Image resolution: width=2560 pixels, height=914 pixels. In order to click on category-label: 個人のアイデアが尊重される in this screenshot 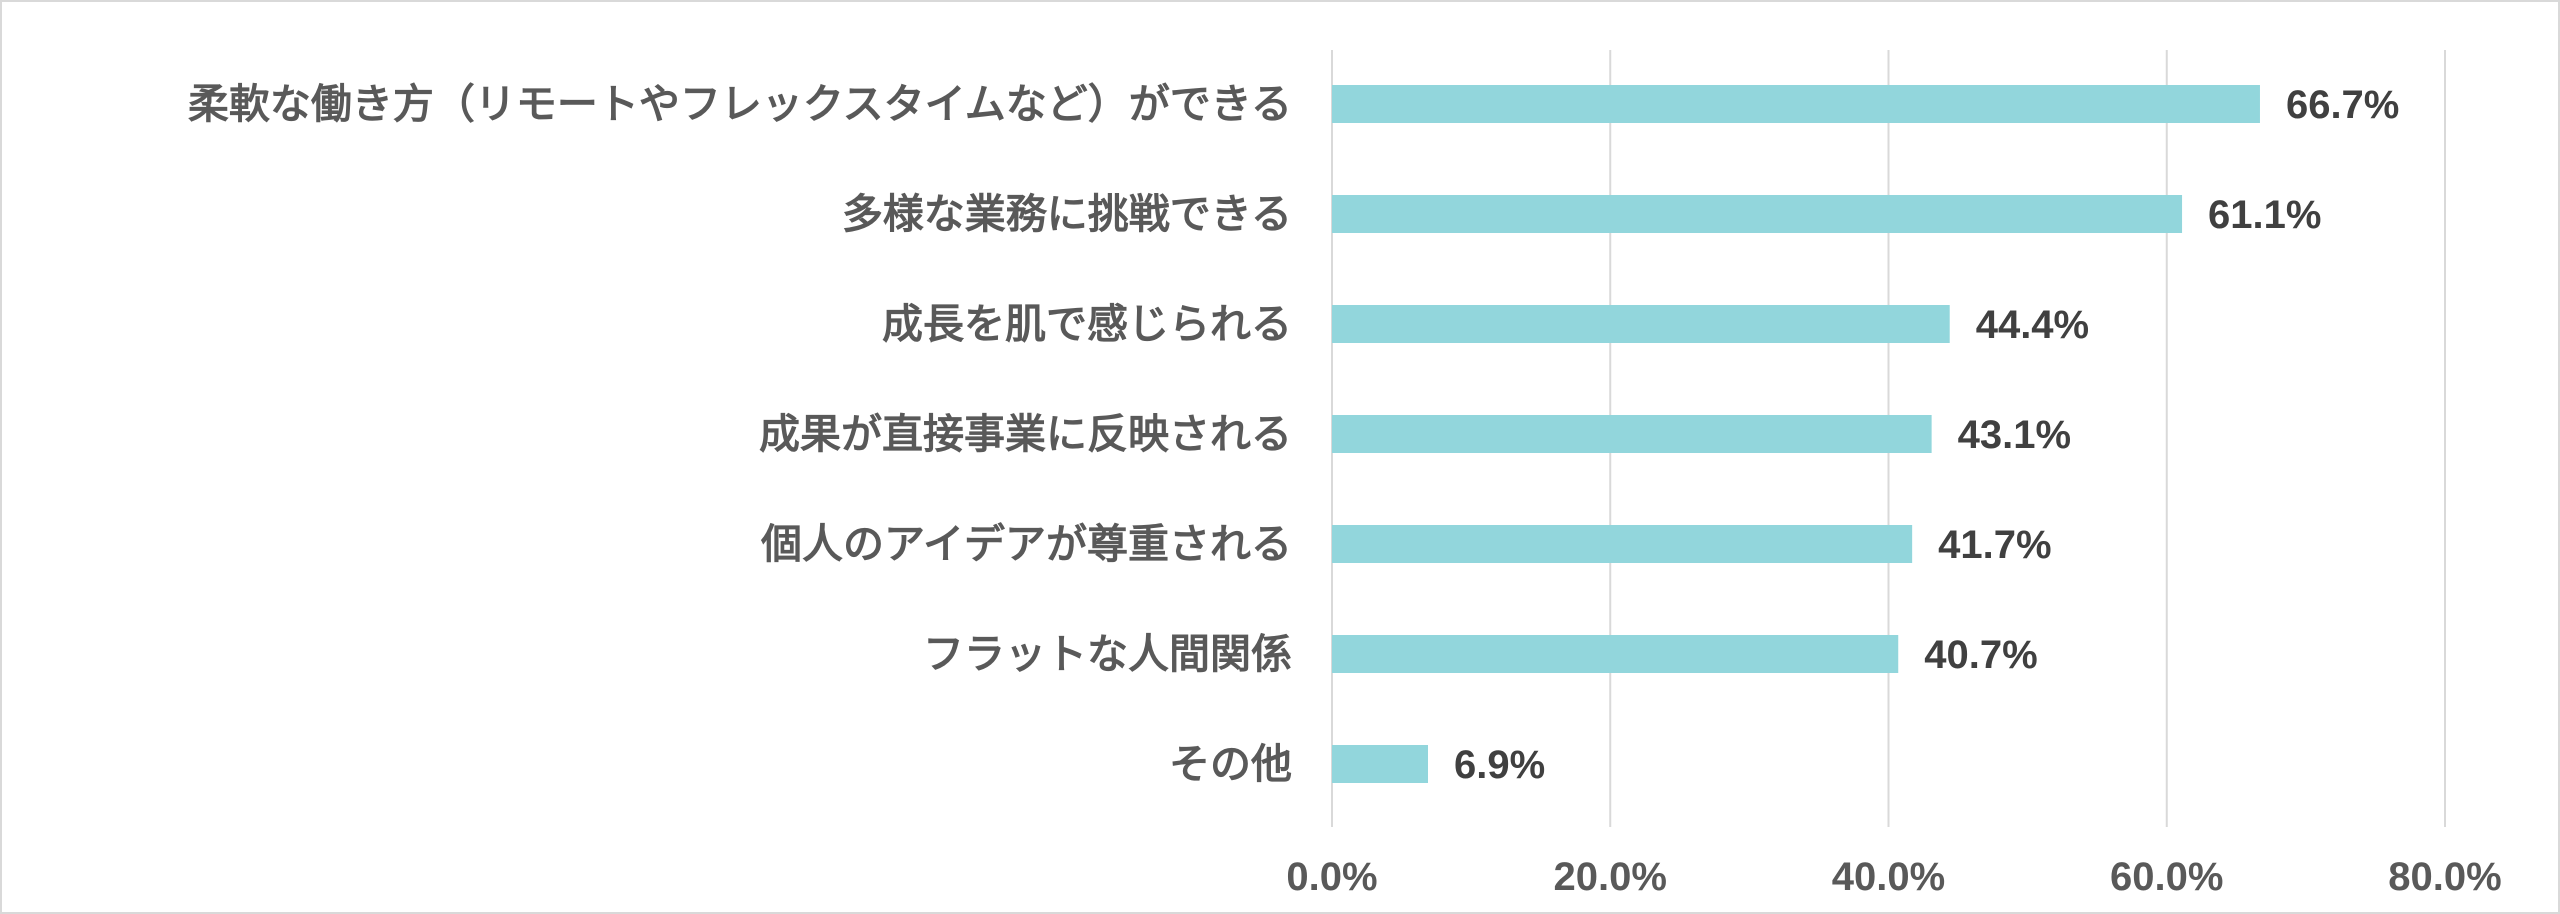, I will do `click(1026, 544)`.